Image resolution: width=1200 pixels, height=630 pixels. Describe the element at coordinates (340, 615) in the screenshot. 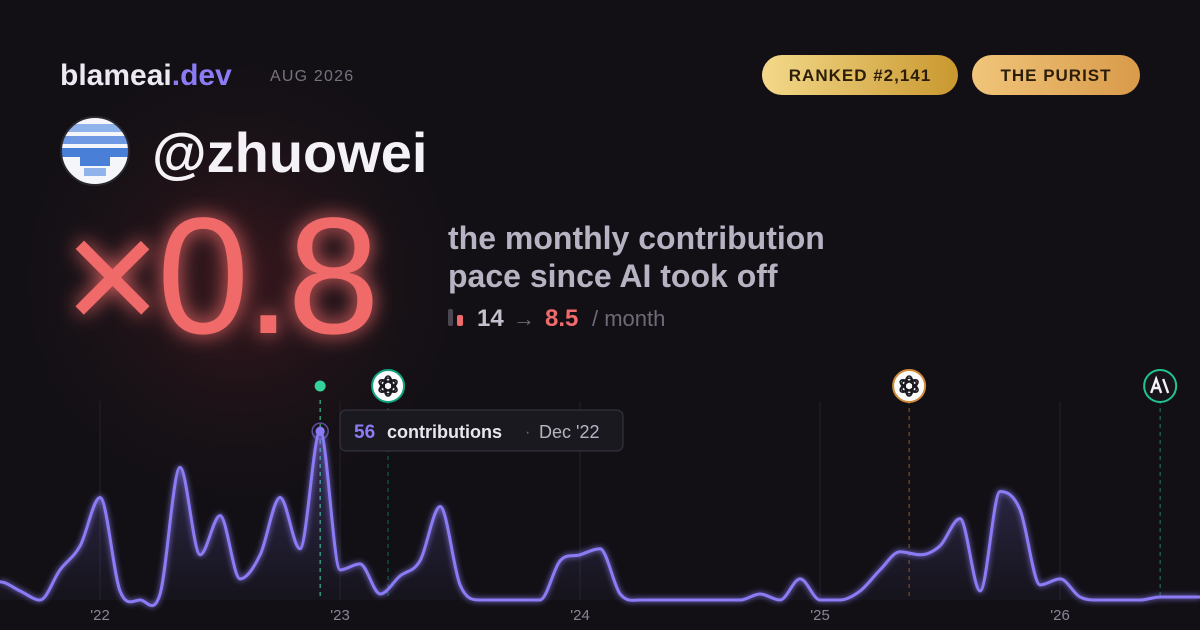

I see `x-tick-label: '23` at that location.